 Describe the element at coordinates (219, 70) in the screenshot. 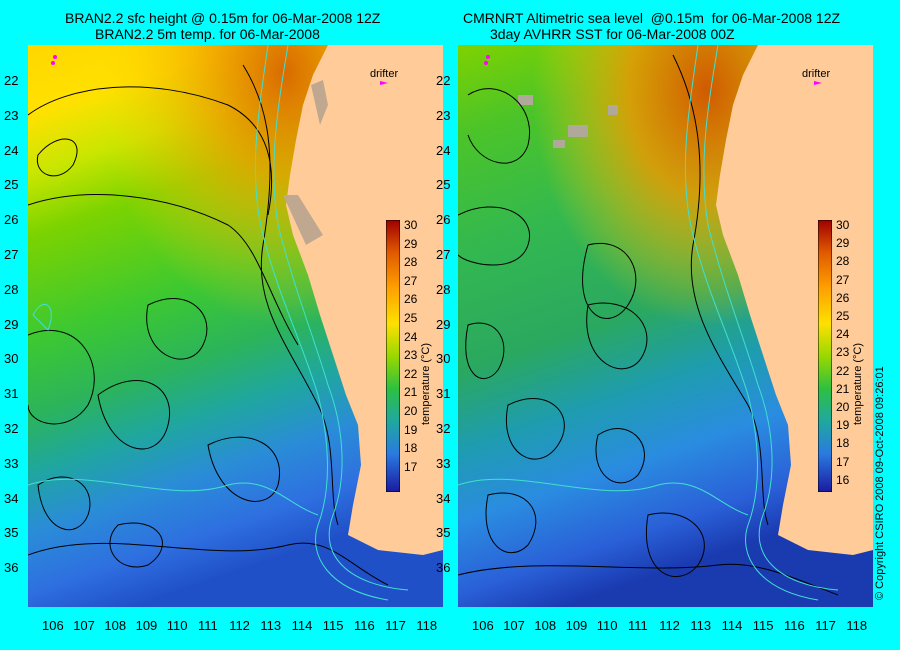

I see `left-drifter-marker` at that location.